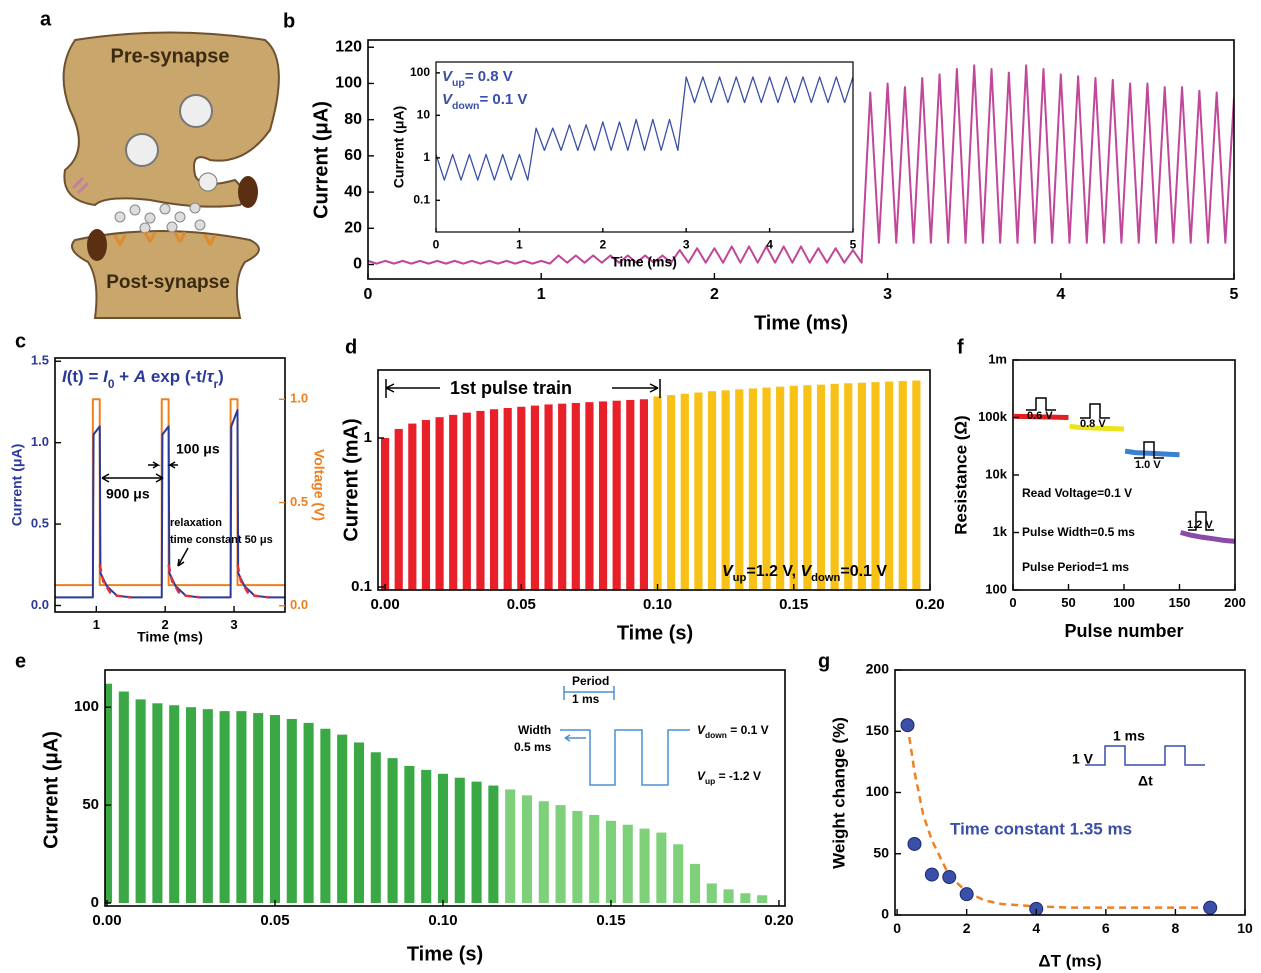 The width and height of the screenshot is (1261, 973). Describe the element at coordinates (511, 388) in the screenshot. I see `annotation: 1st pulse train` at that location.